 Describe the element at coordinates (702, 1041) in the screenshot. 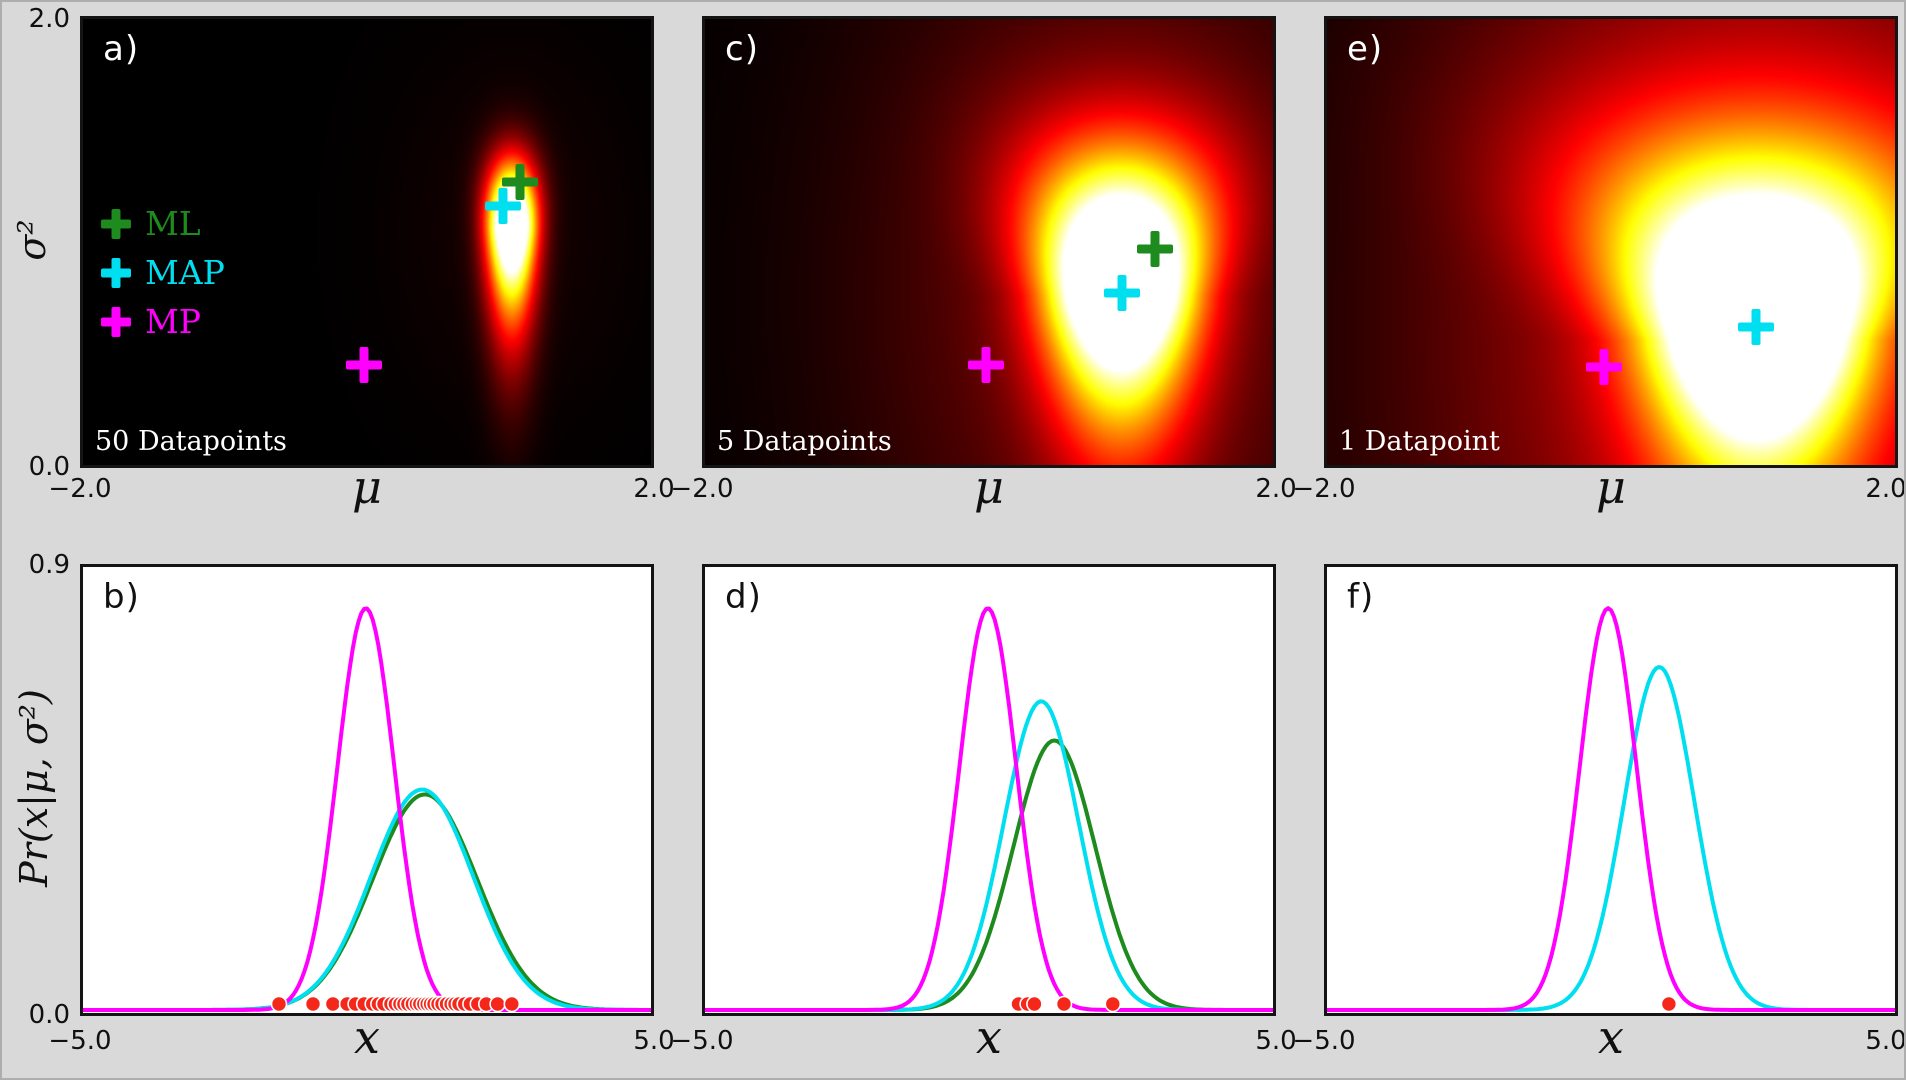

I see `x-tick-d-min: −5.0` at that location.